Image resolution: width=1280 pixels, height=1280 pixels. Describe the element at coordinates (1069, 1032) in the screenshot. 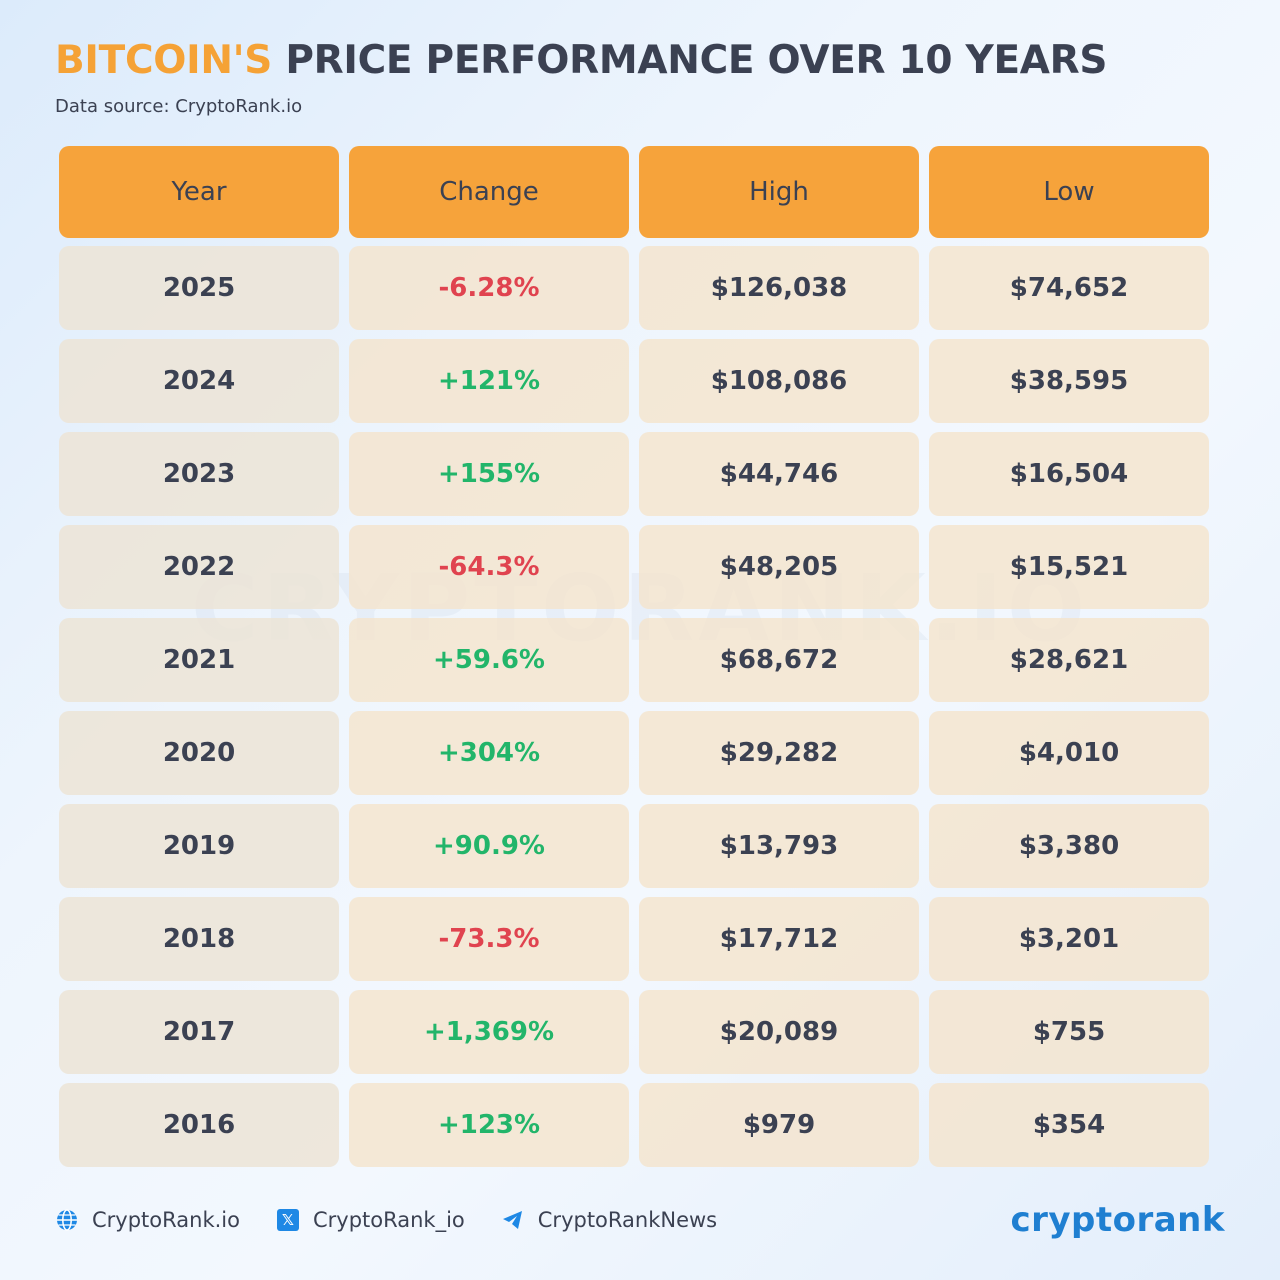

I see `cell-low: $755` at that location.